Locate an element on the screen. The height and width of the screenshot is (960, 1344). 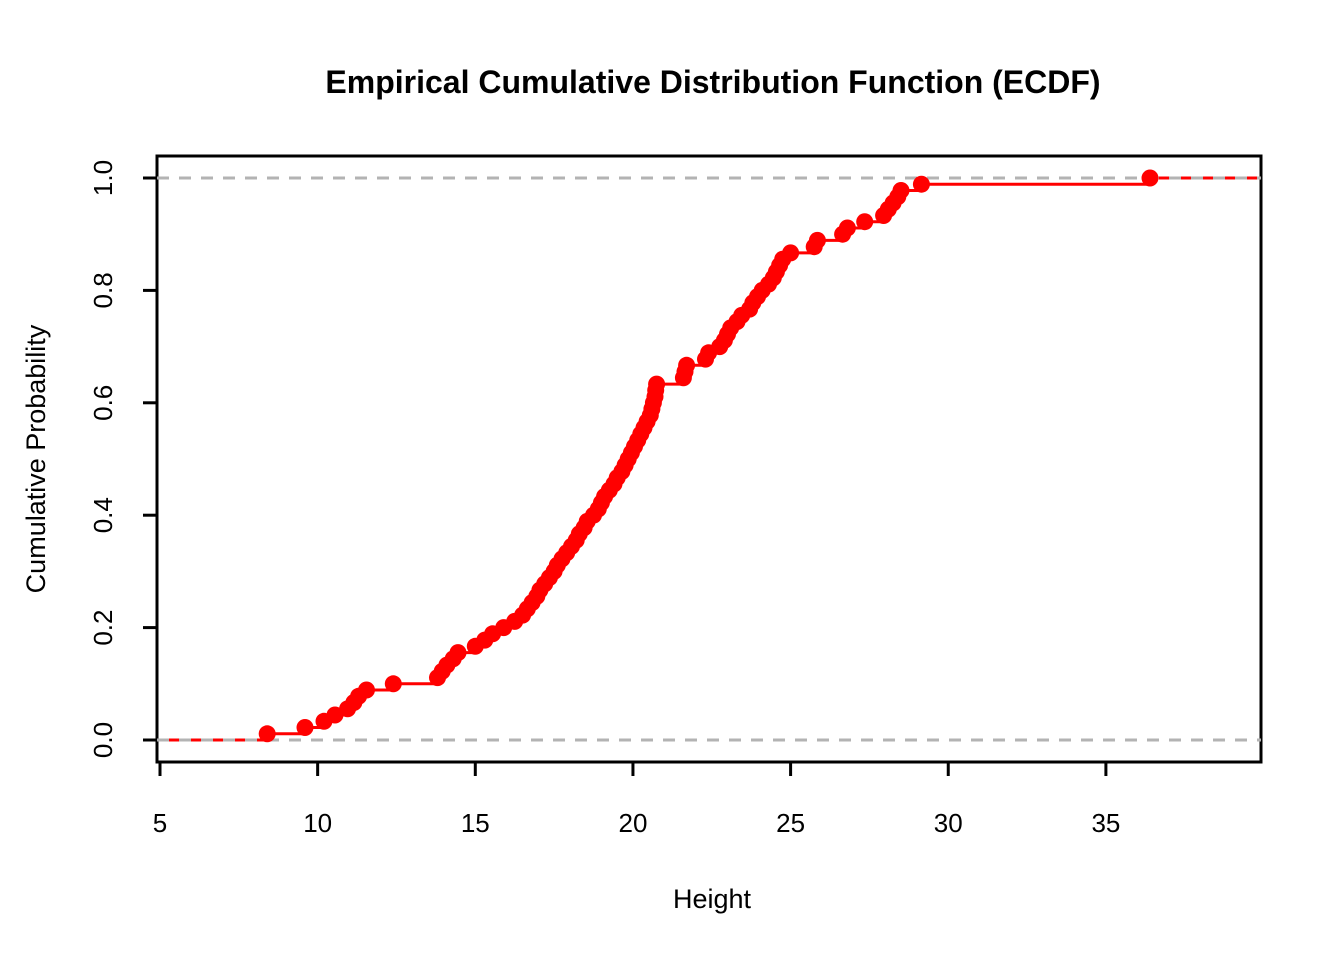
y-tick-label: 1.0 is located at coordinates (103, 178).